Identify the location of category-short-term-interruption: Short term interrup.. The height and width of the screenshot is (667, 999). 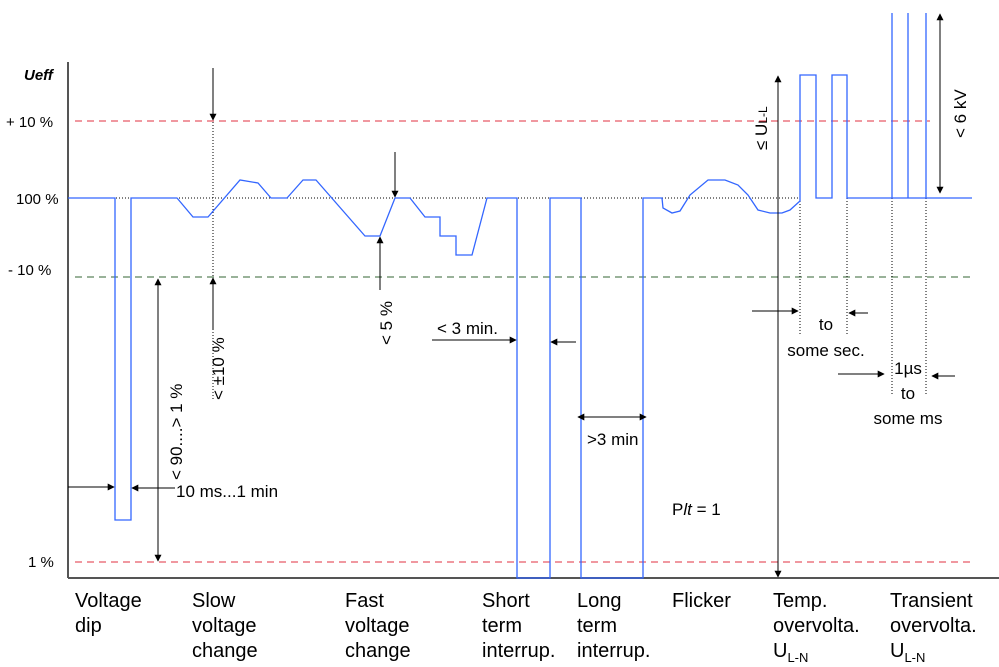
(518, 626).